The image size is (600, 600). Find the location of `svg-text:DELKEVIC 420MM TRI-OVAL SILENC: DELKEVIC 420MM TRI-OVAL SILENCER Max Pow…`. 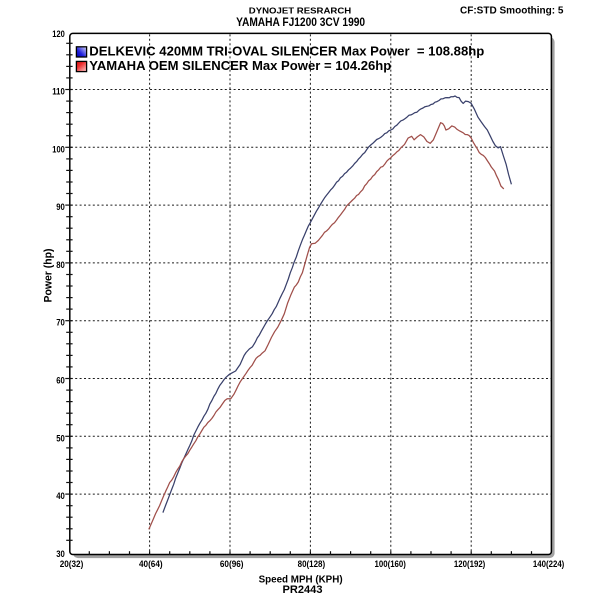

svg-text:DELKEVIC 420MM TRI-OVAL SILENC: DELKEVIC 420MM TRI-OVAL SILENCER Max Pow… is located at coordinates (286, 50).